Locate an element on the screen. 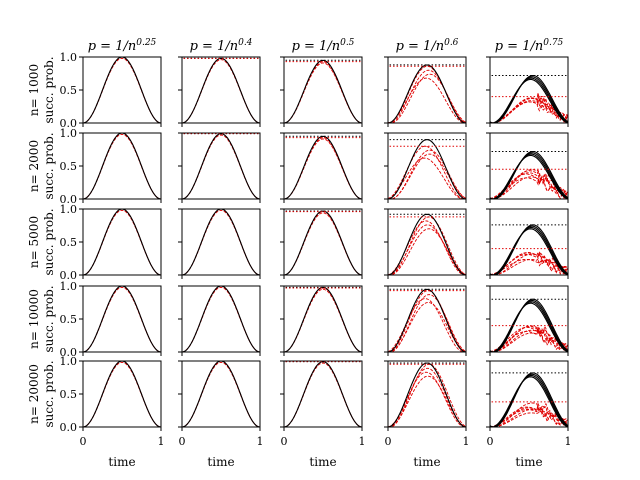 The image size is (640, 480). column-title: p = 1/n0.75 is located at coordinates (529, 46).